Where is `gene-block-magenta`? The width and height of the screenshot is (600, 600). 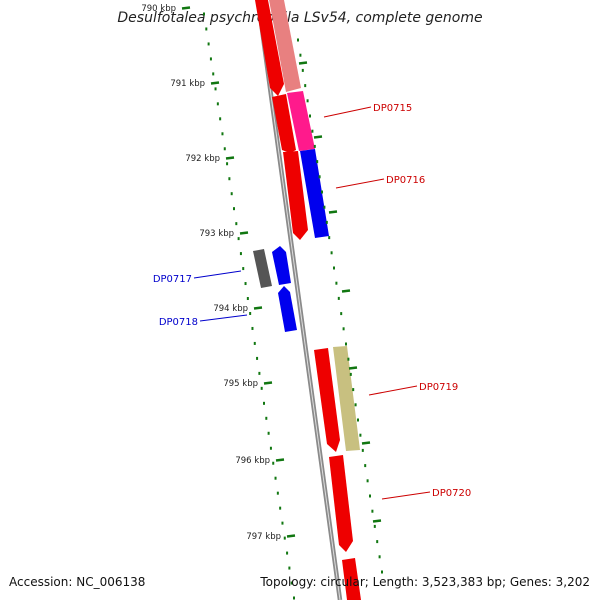
gene-block-magenta is located at coordinates (301, 121).